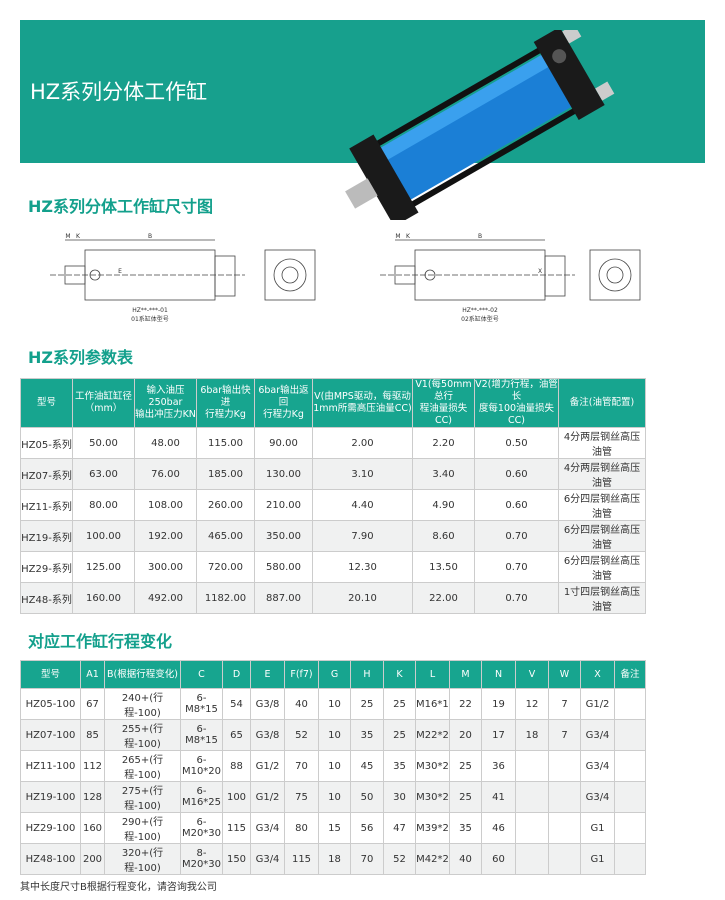 The width and height of the screenshot is (725, 900). What do you see at coordinates (334, 674) in the screenshot?
I see `header-cell: G` at bounding box center [334, 674].